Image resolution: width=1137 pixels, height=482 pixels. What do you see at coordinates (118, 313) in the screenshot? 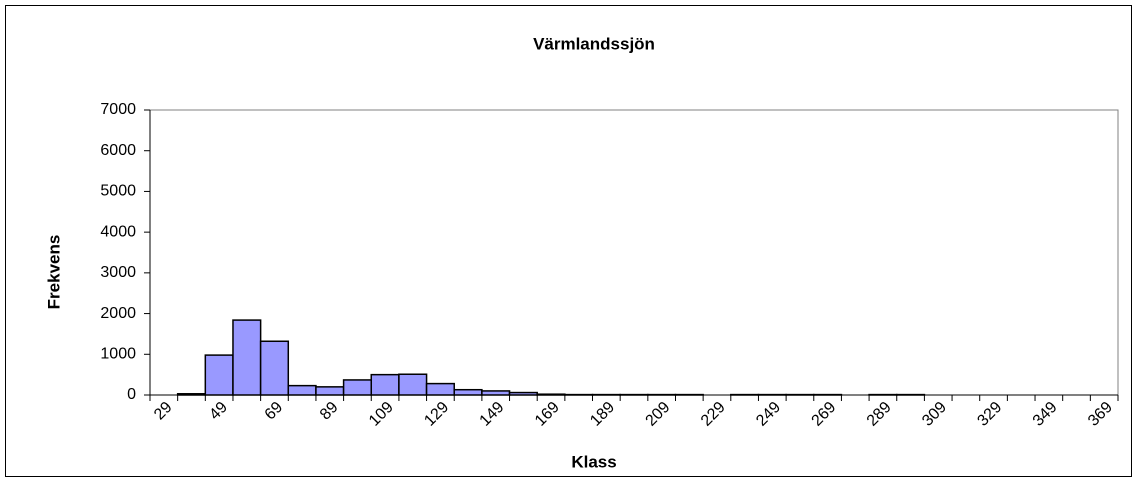
I see `y-tick-label: 2000` at bounding box center [118, 313].